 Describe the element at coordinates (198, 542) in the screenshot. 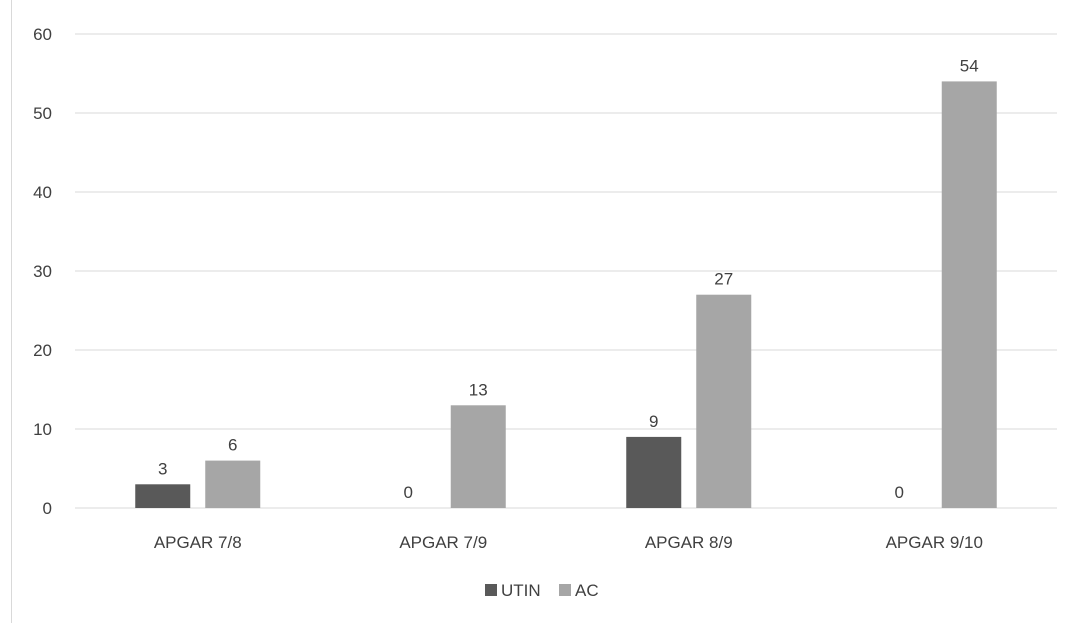

I see `x-category-label: APGAR 7/8` at that location.